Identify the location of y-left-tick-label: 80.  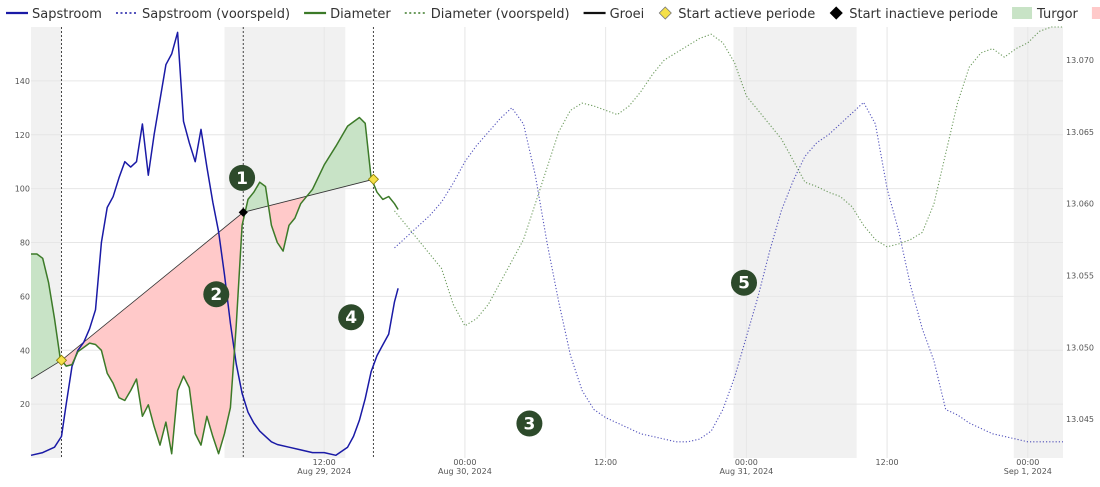
(25, 243).